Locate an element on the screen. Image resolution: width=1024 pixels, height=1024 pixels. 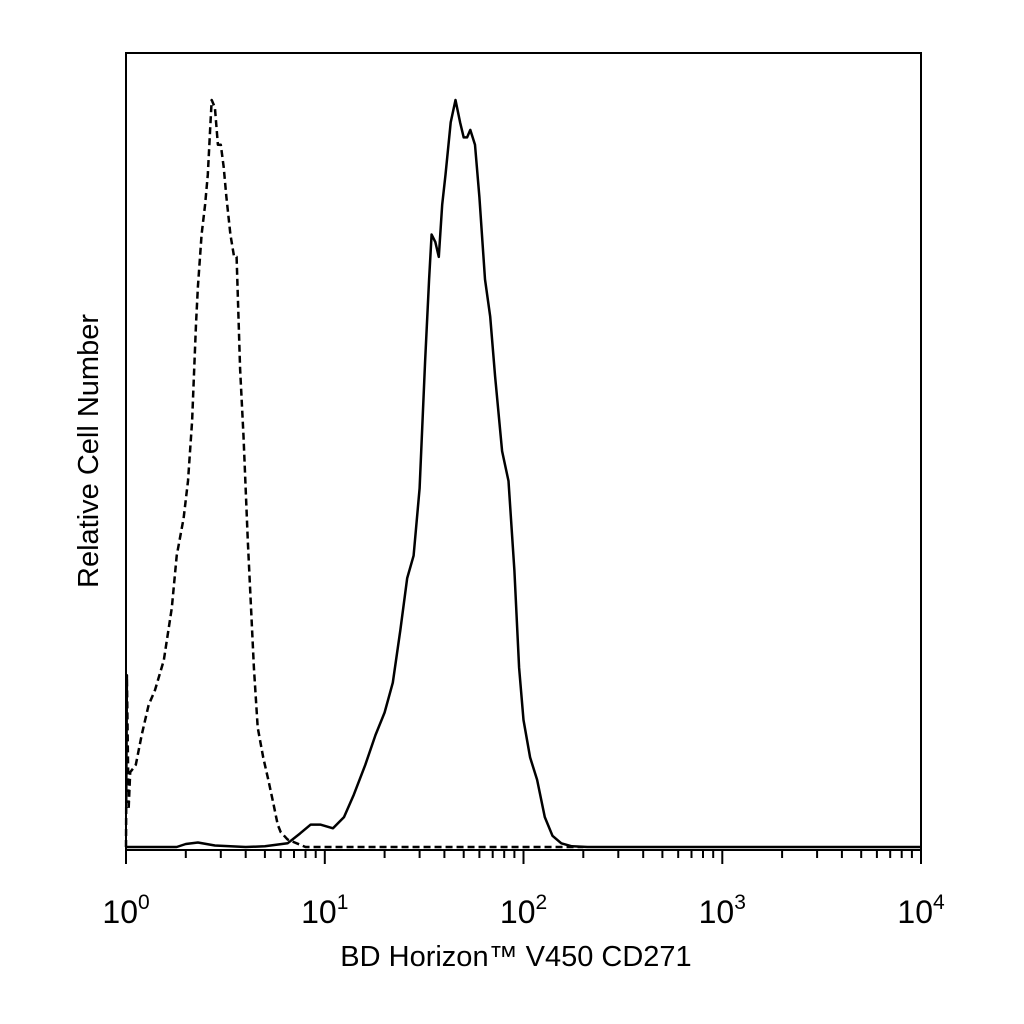
x-tick-label-exponent: 3 is located at coordinates (740, 902).